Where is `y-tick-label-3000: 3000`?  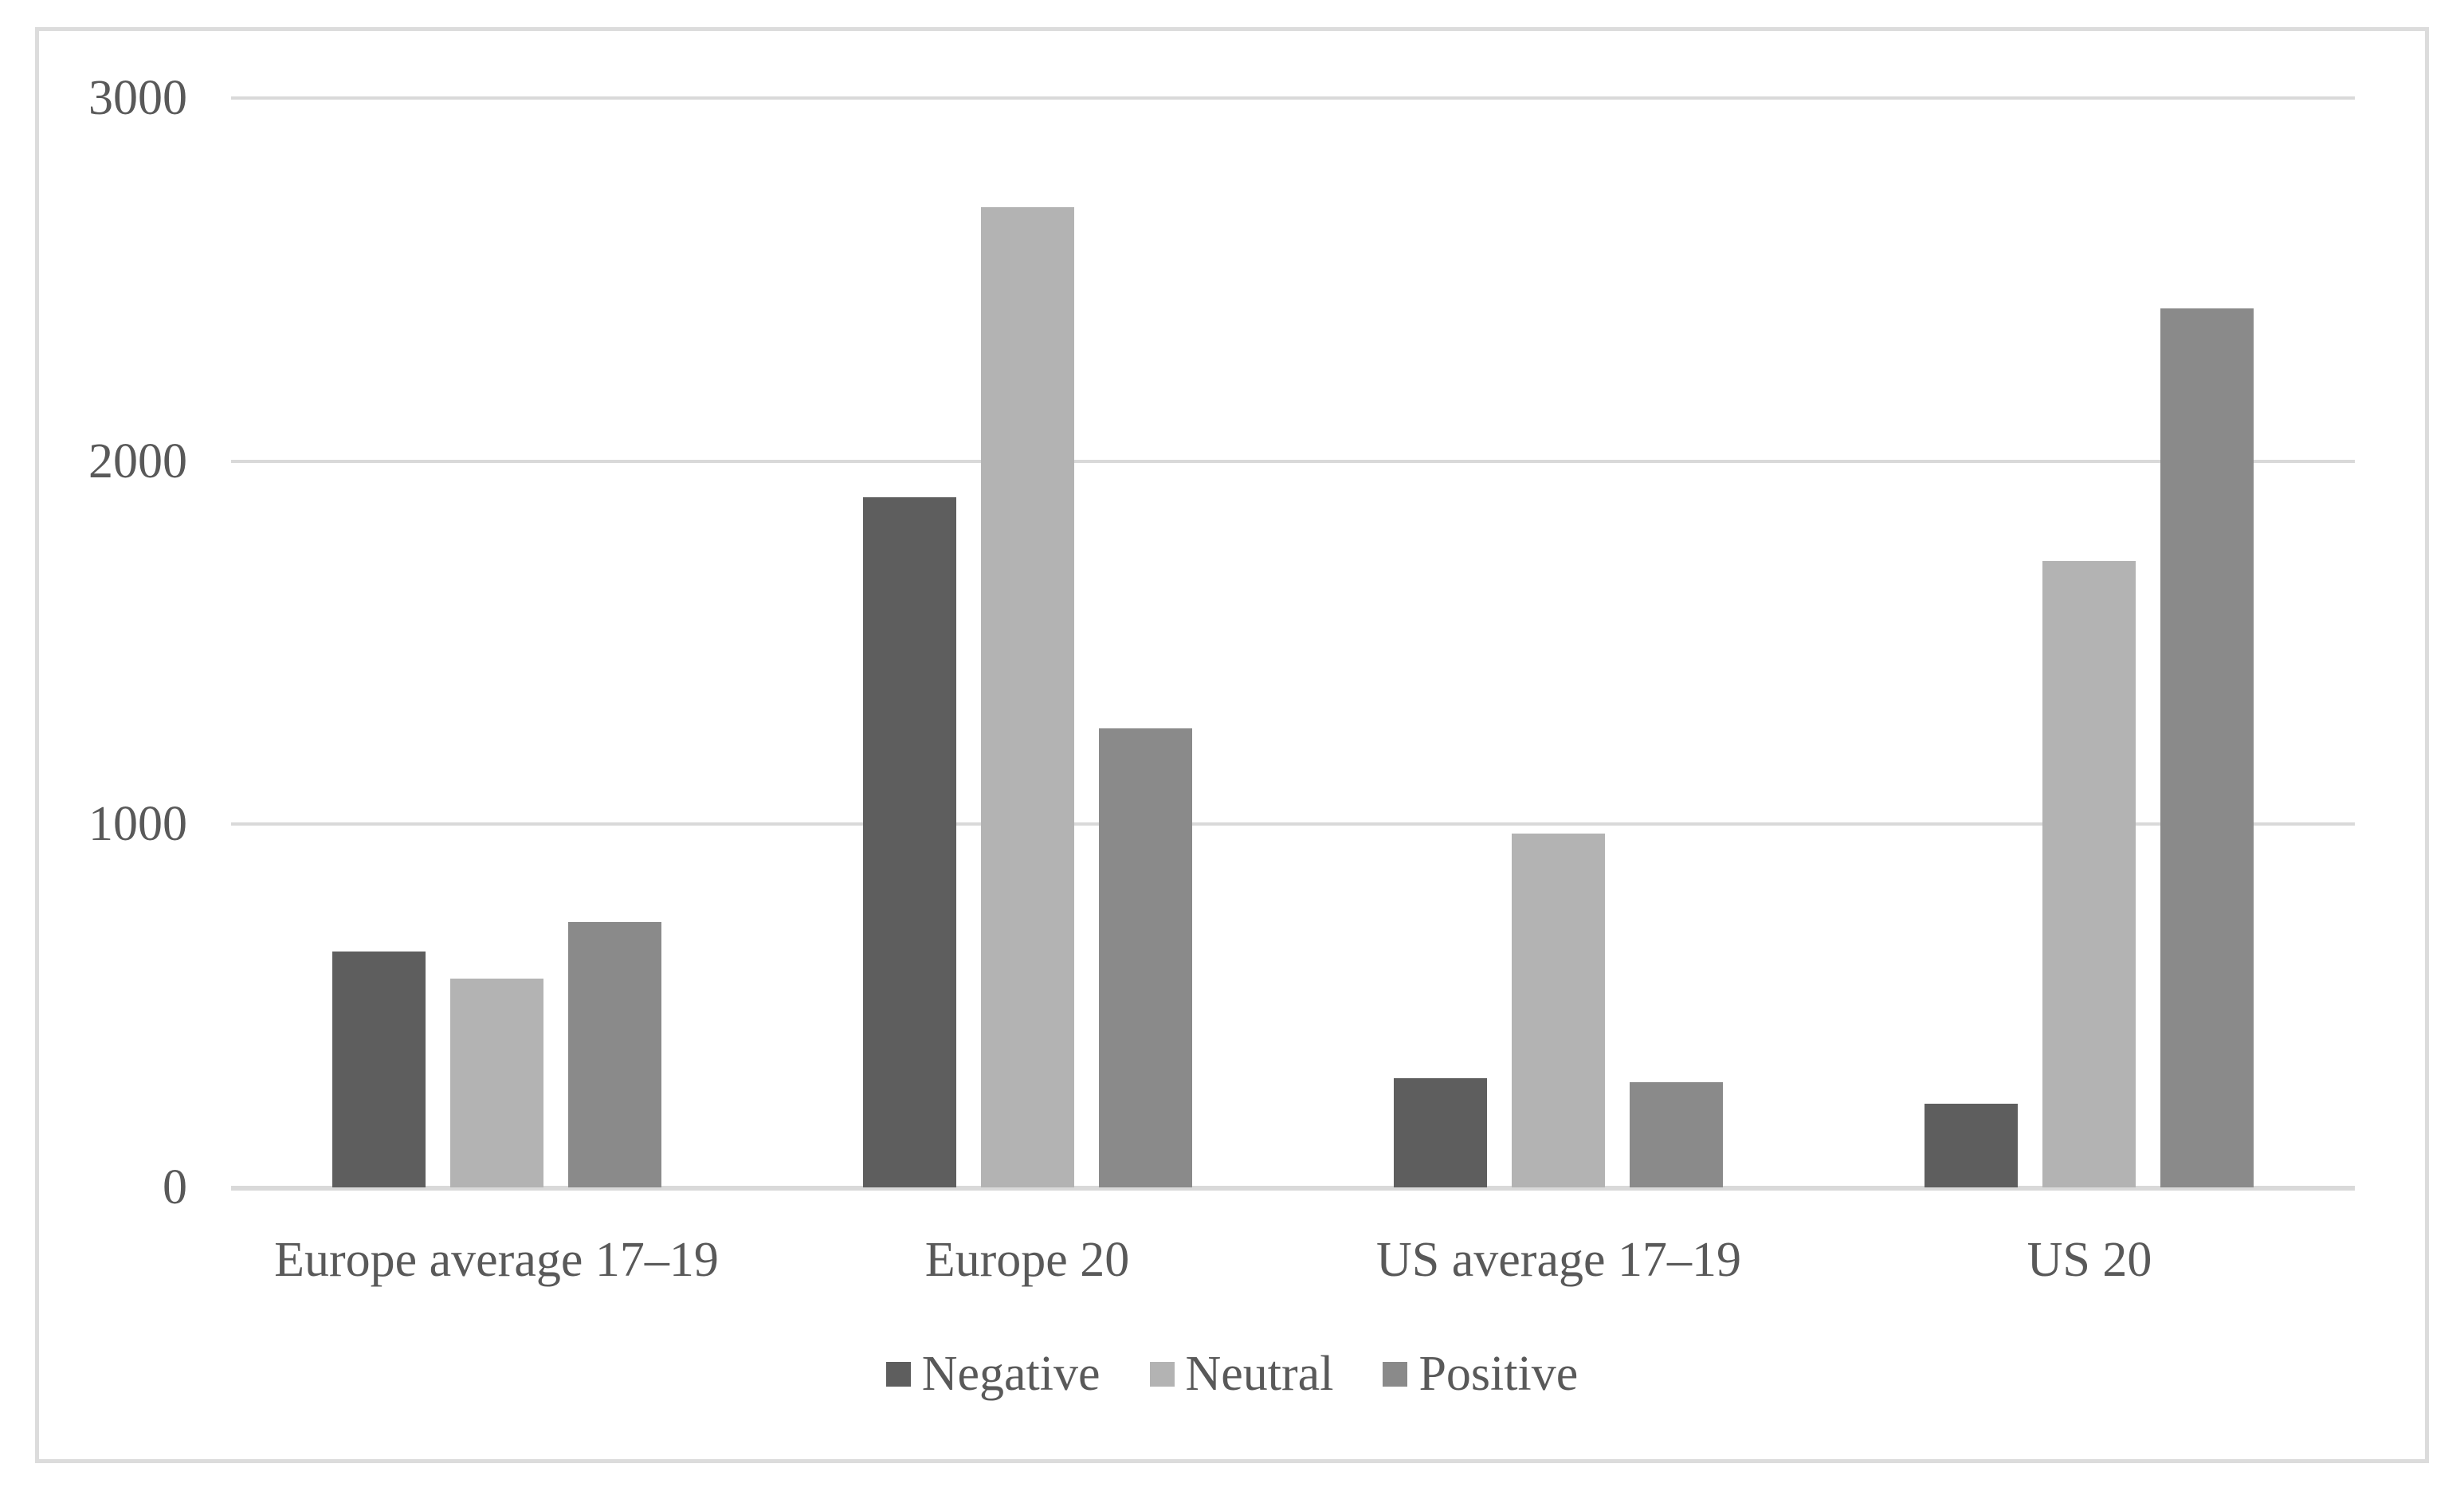 y-tick-label-3000: 3000 is located at coordinates (137, 98).